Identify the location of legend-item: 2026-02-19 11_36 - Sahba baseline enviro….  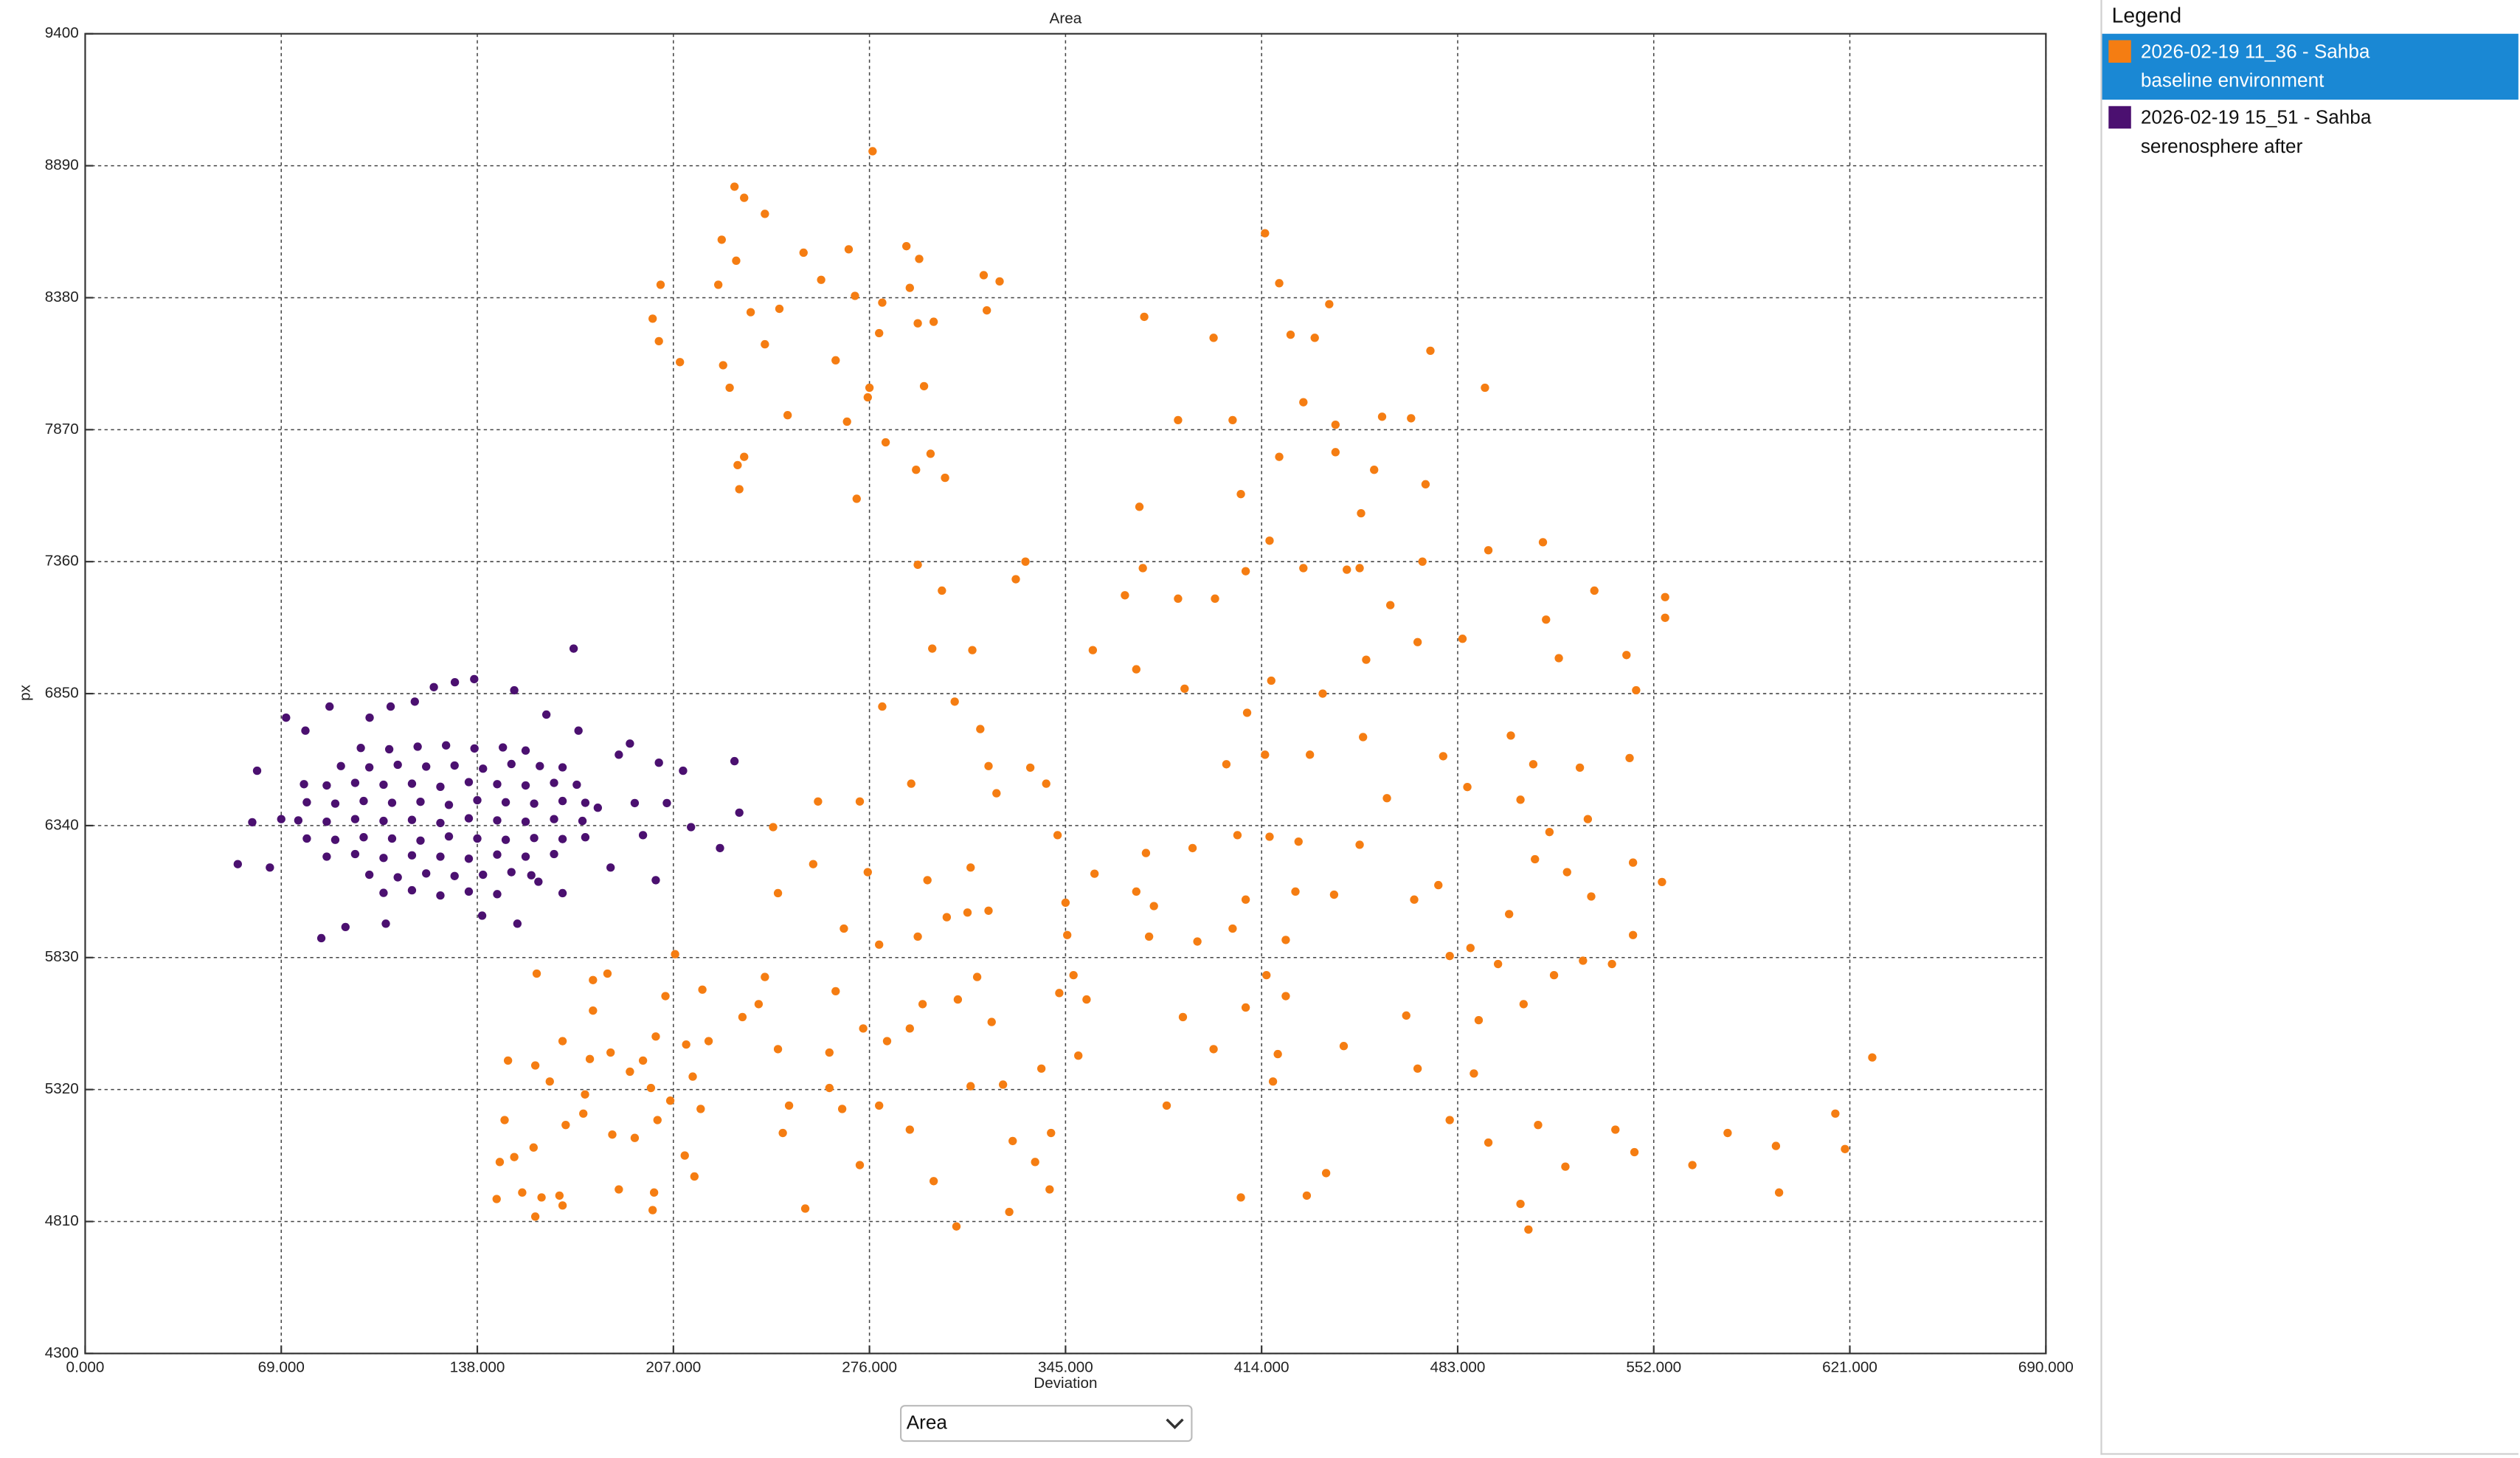
(2311, 66).